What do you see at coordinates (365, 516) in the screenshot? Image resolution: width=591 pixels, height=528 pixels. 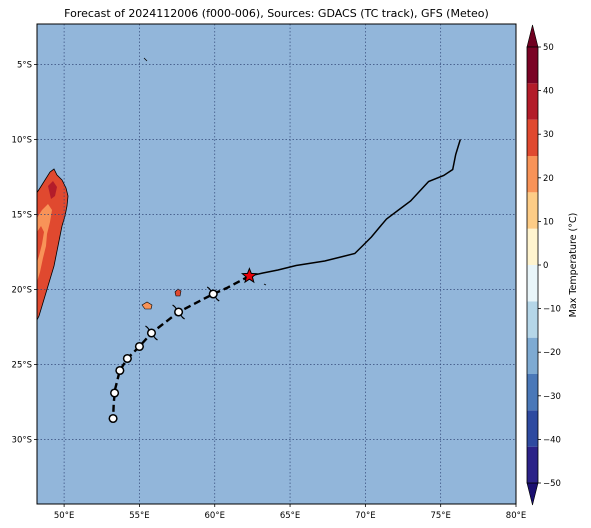 I see `longitude-tick-label: 70°E` at bounding box center [365, 516].